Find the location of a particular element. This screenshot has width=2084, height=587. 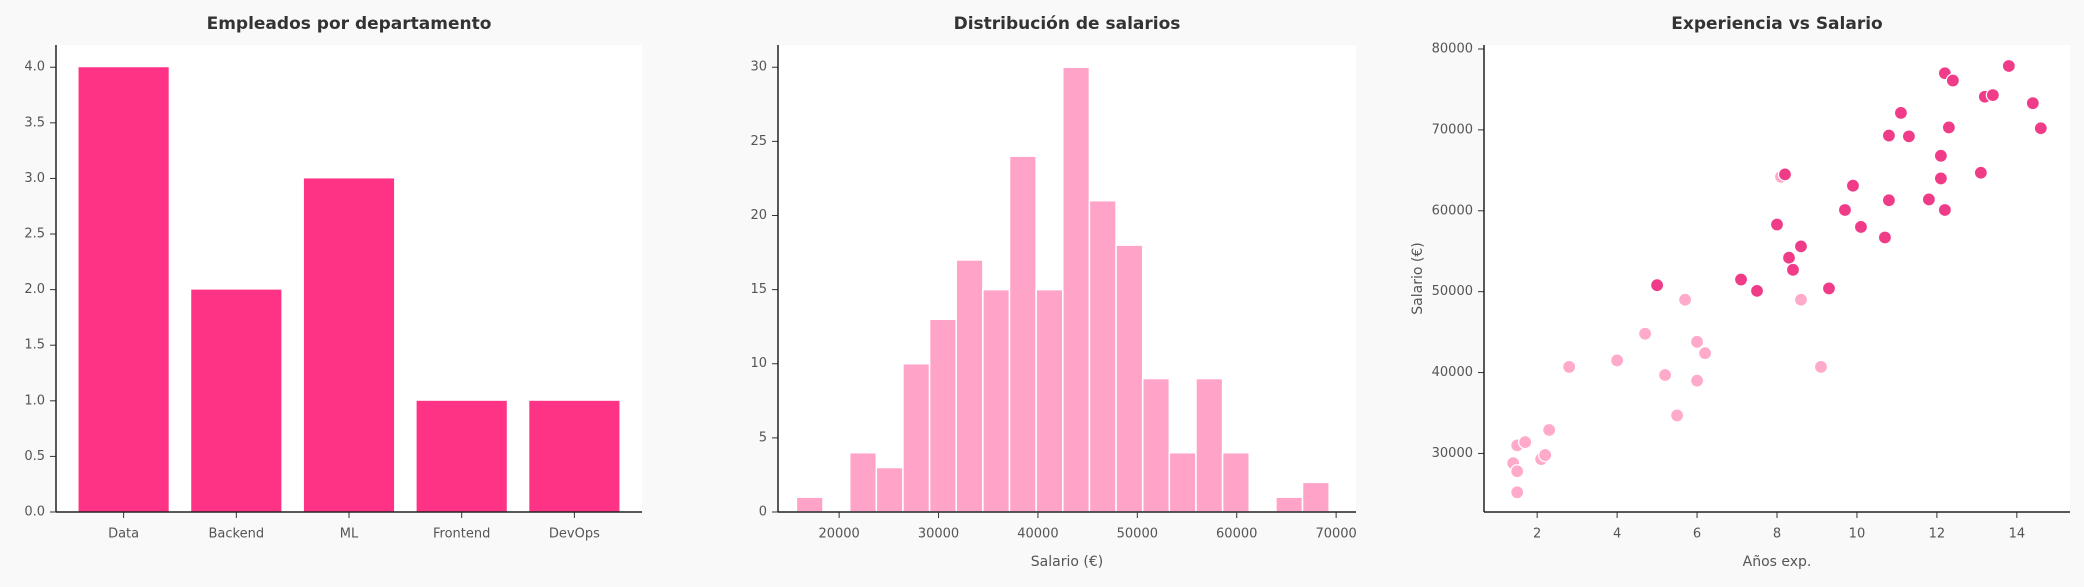

x-tick-label: 50000 is located at coordinates (1137, 534).